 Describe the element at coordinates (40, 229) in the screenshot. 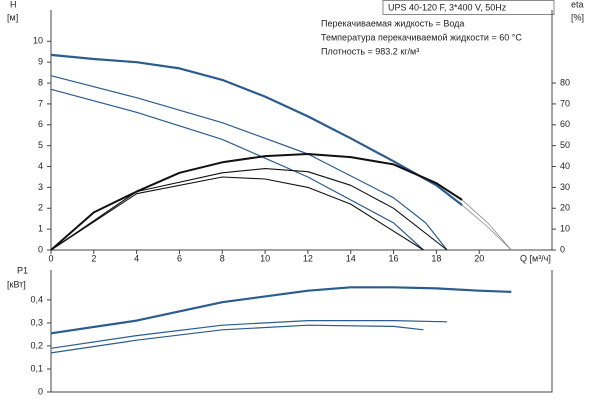

I see `y-tick-label: 1` at that location.